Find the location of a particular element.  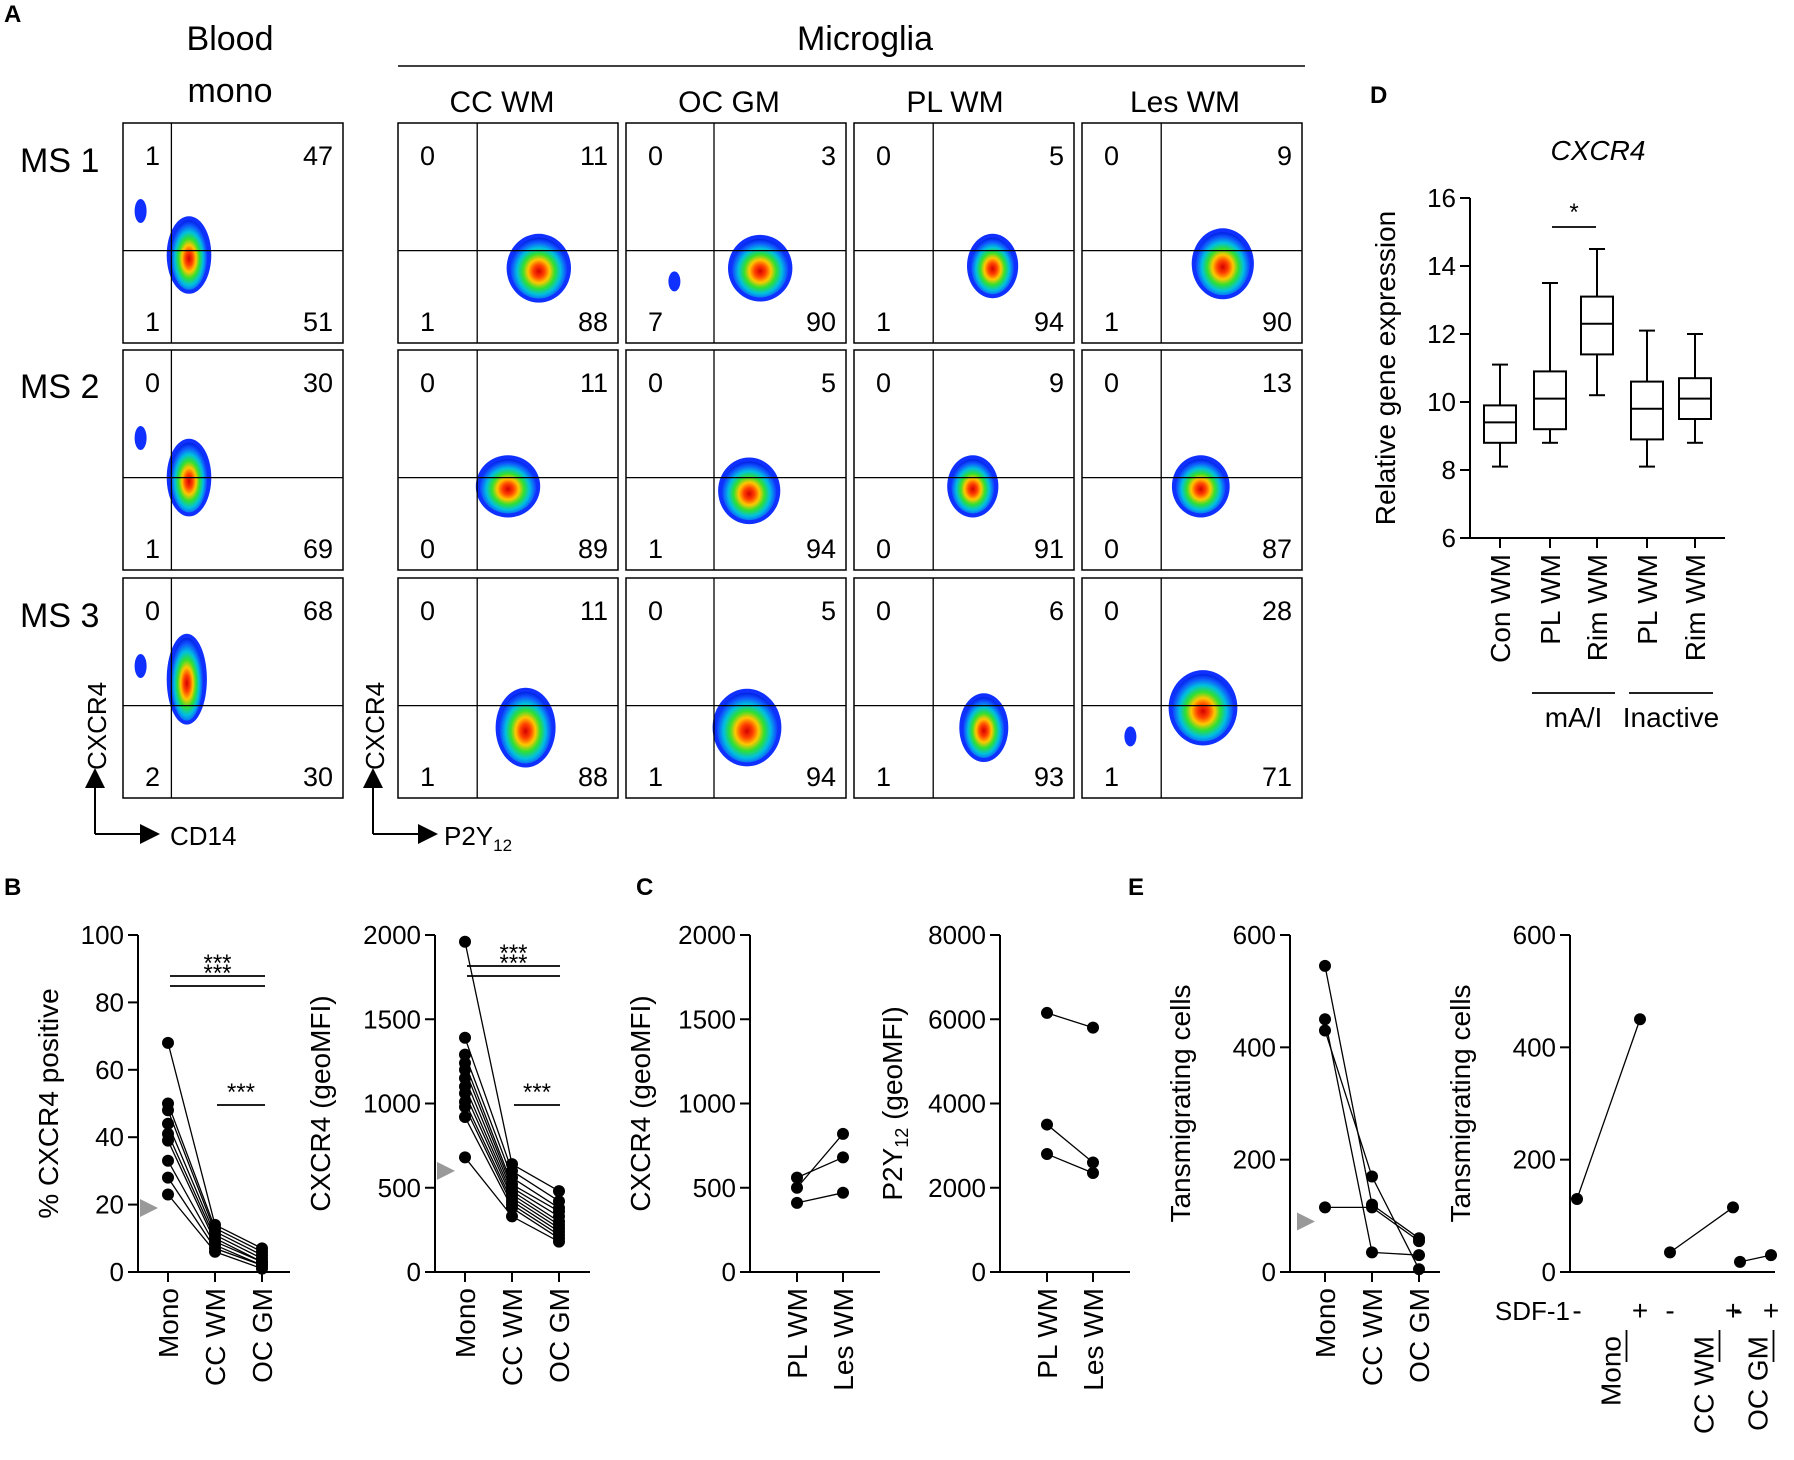

facs-plot-frame-r1-c5 is located at coordinates (1192, 233).